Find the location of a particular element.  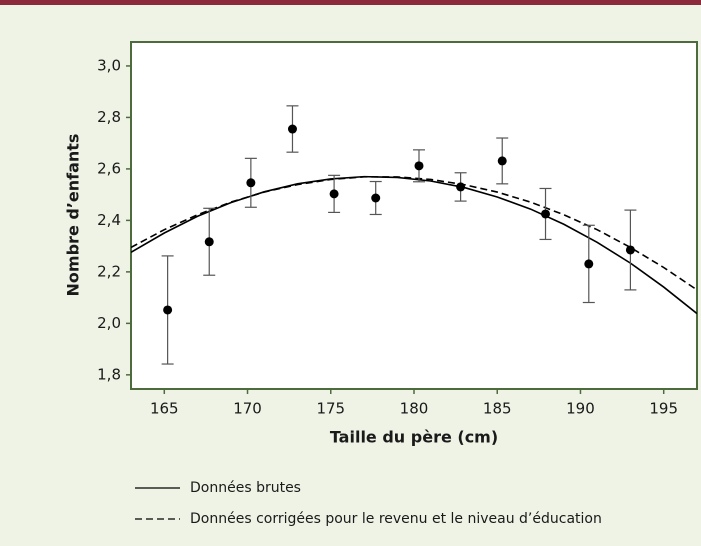

x-tick-label: 165 is located at coordinates (164, 409).